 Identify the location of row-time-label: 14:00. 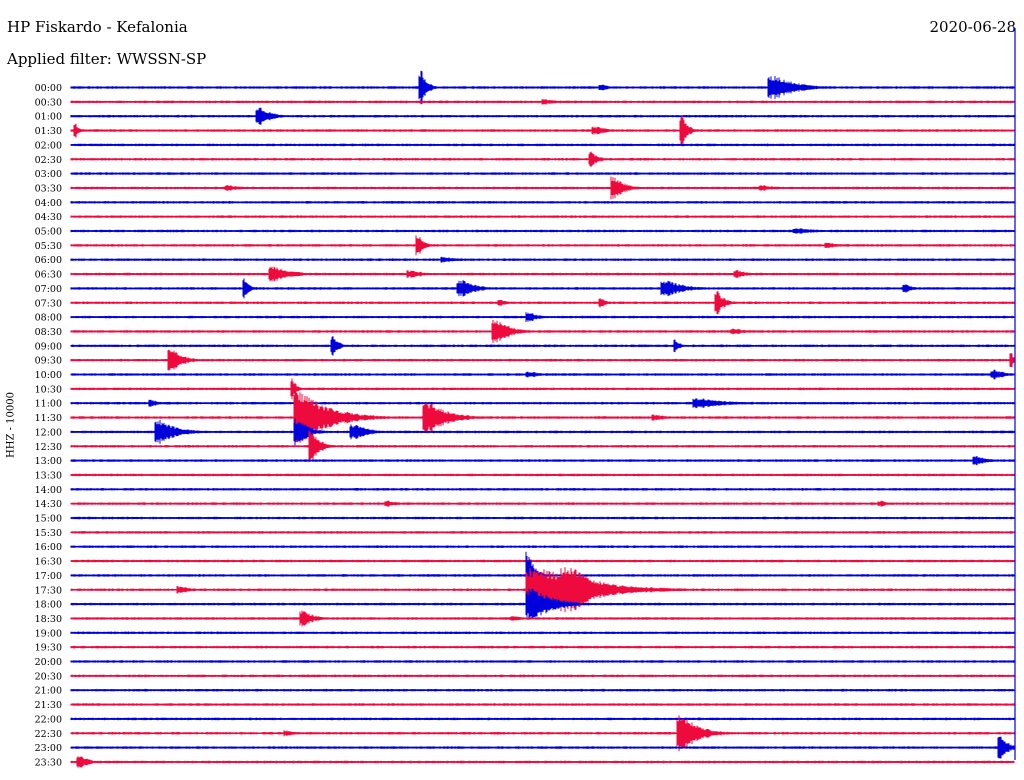
(48, 490).